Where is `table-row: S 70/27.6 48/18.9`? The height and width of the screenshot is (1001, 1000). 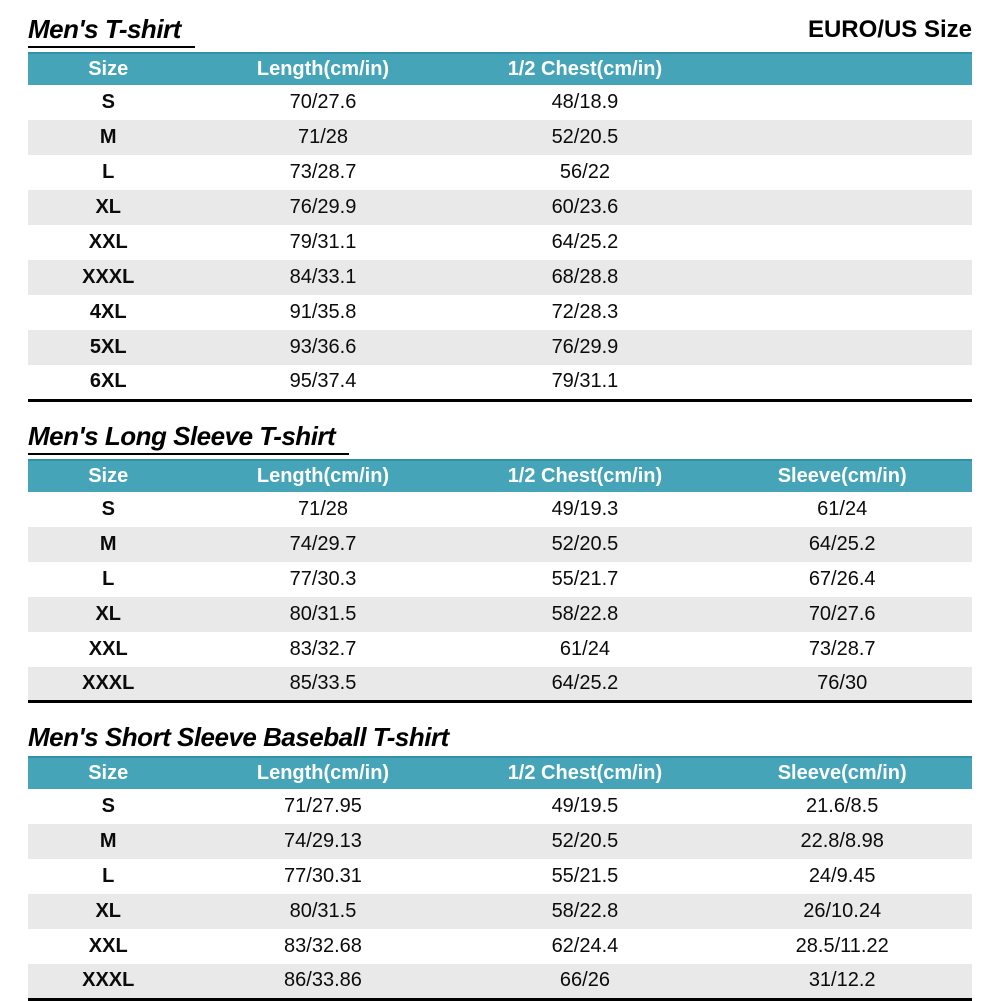
table-row: S 70/27.6 48/18.9 is located at coordinates (500, 102).